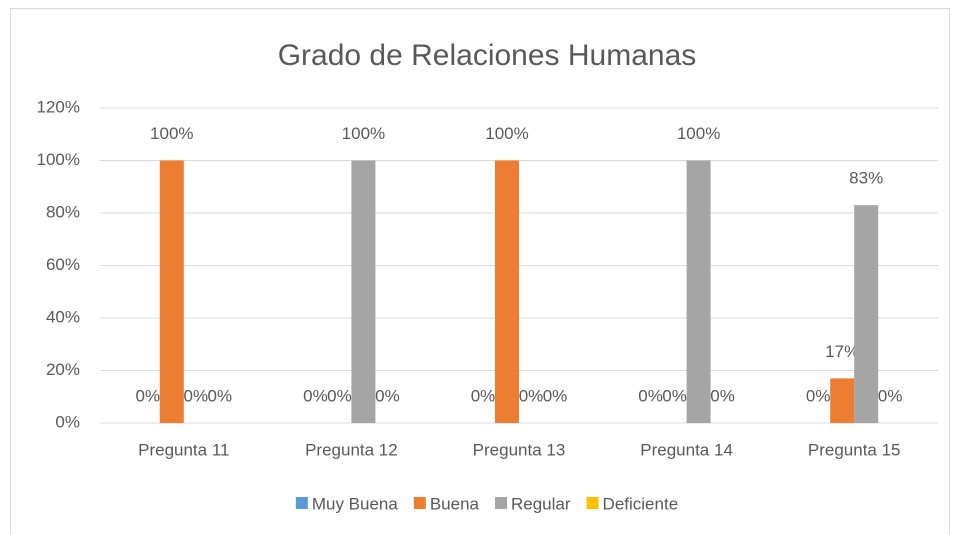 The image size is (953, 535). What do you see at coordinates (519, 449) in the screenshot?
I see `x-tick-label: Pregunta 13` at bounding box center [519, 449].